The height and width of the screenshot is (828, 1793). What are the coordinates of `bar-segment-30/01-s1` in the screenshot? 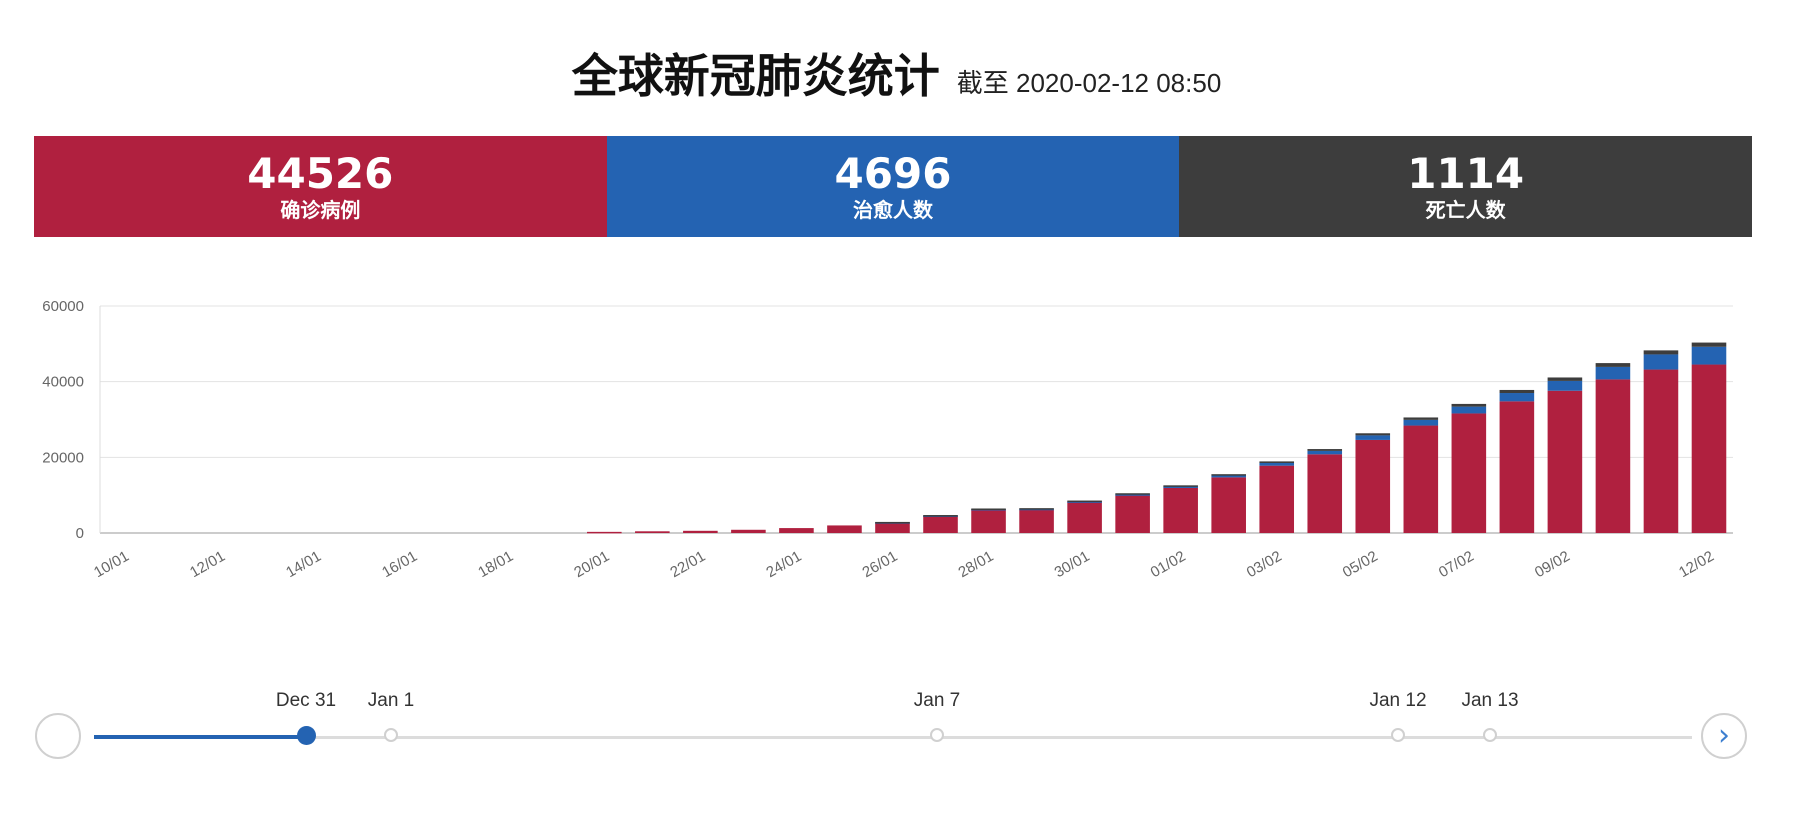 It's located at (1084, 502).